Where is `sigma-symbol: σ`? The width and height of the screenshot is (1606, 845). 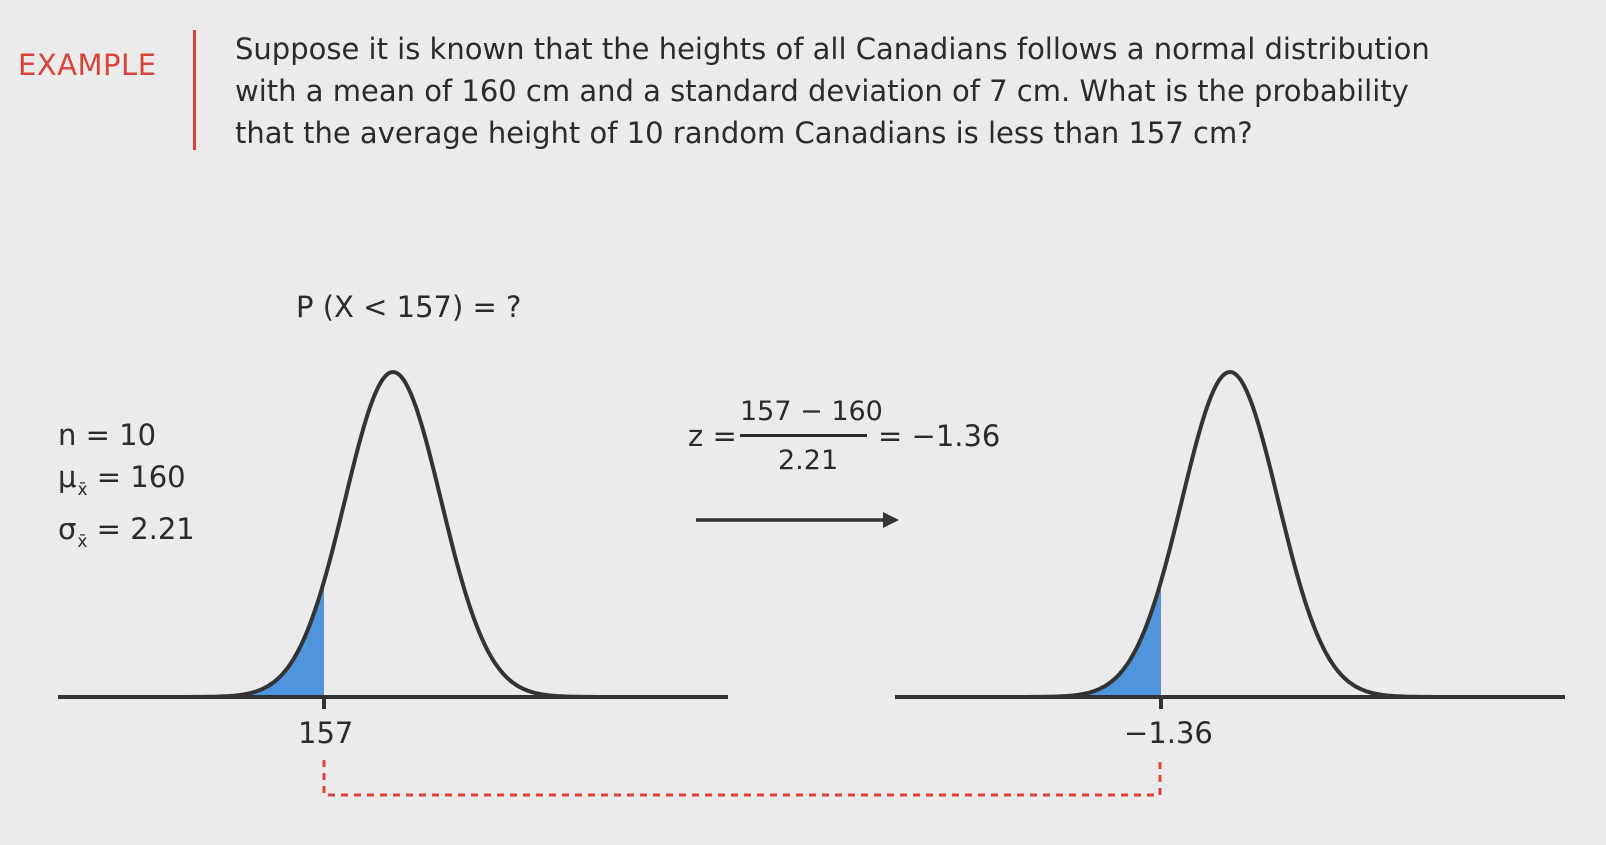
sigma-symbol: σ is located at coordinates (67, 529).